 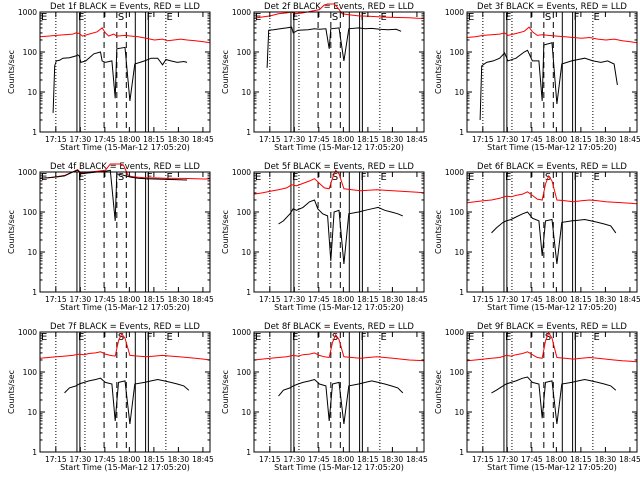 I want to click on panel-title: Det 3f BLACK = Events, RED = LLD, so click(x=552, y=7).